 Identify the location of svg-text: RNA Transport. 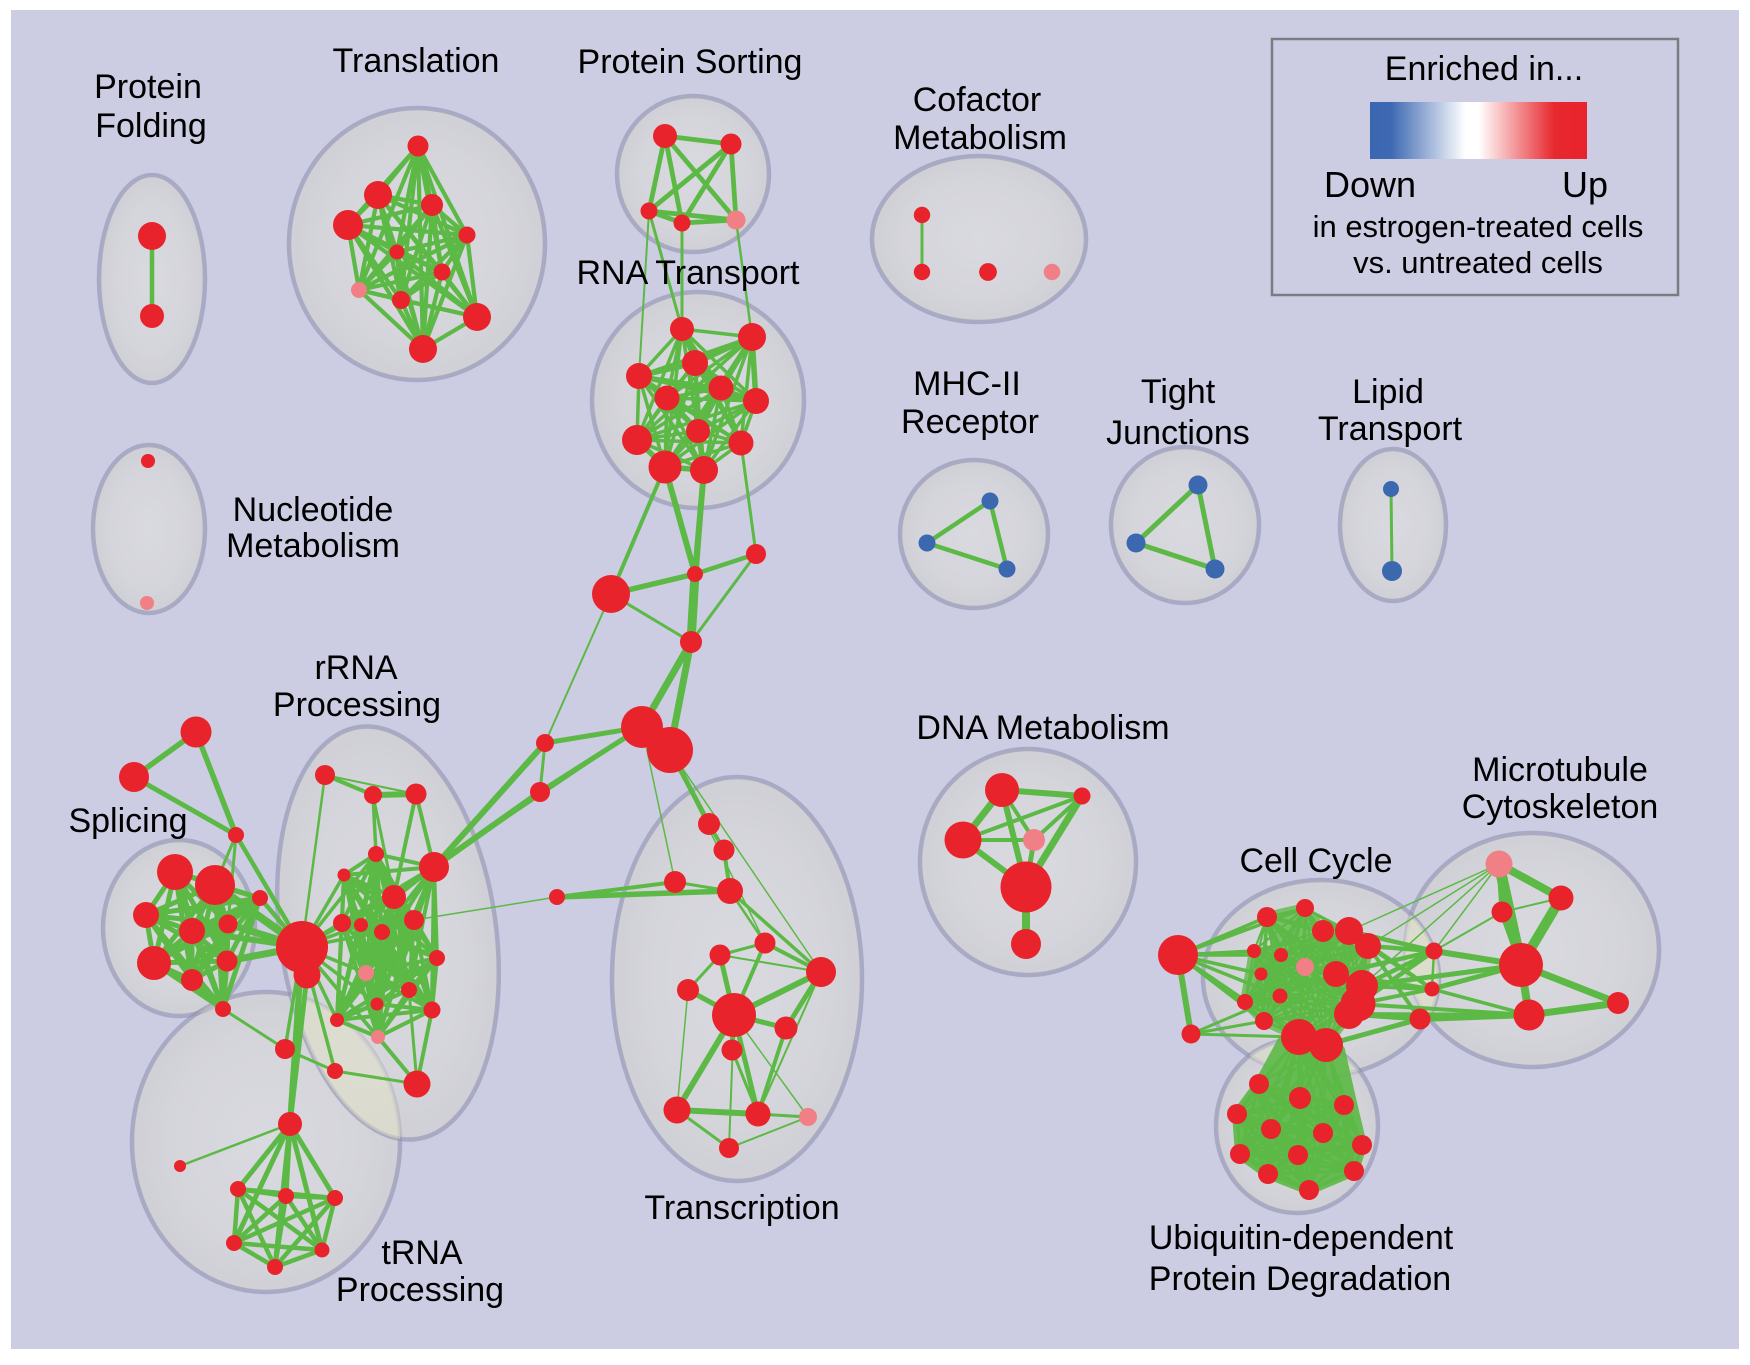
(689, 273).